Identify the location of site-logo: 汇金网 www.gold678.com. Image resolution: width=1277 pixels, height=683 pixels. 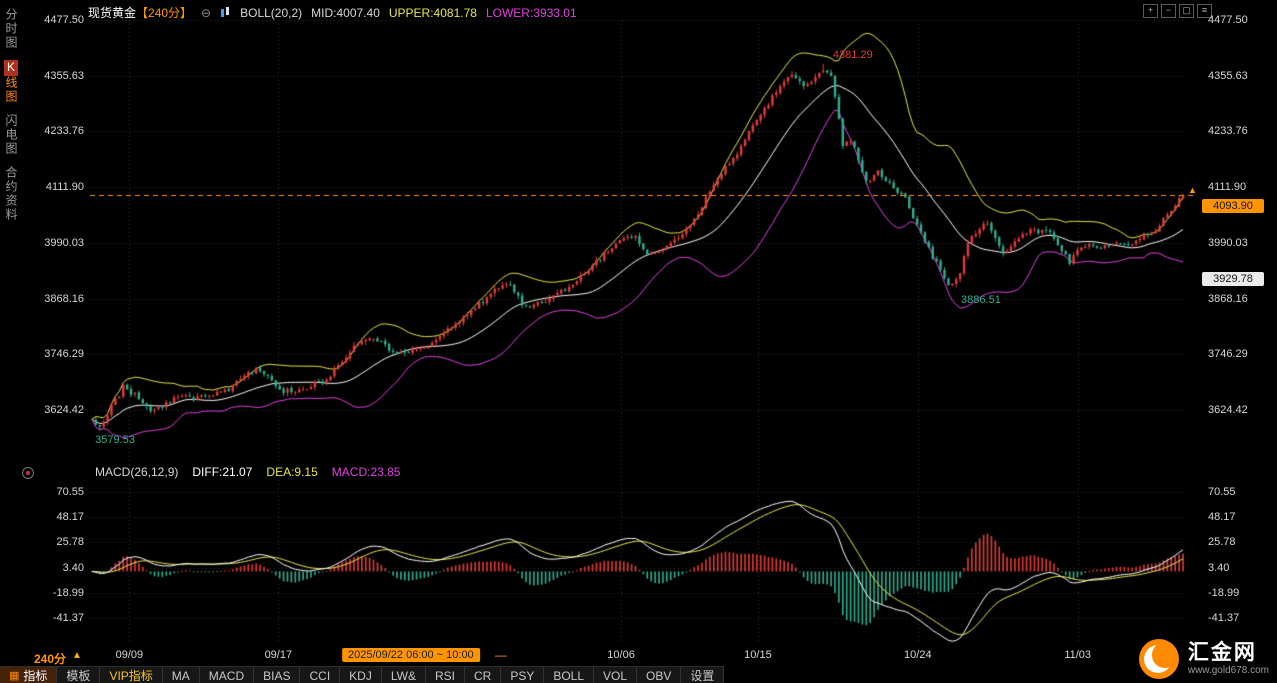
(1203, 659).